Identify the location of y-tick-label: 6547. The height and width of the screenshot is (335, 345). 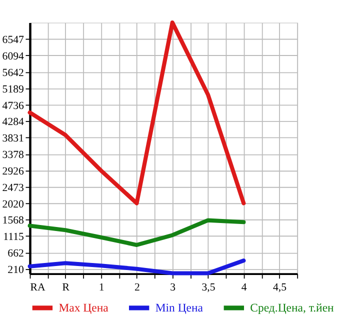
(13, 40).